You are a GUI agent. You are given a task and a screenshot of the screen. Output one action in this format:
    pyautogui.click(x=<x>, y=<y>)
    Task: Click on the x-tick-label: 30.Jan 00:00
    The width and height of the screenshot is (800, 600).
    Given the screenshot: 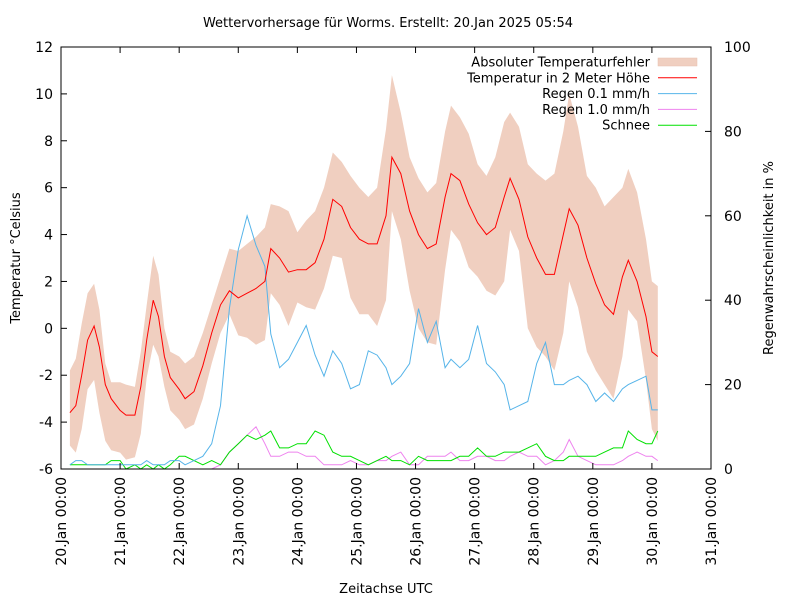 What is the action you would take?
    pyautogui.click(x=653, y=521)
    